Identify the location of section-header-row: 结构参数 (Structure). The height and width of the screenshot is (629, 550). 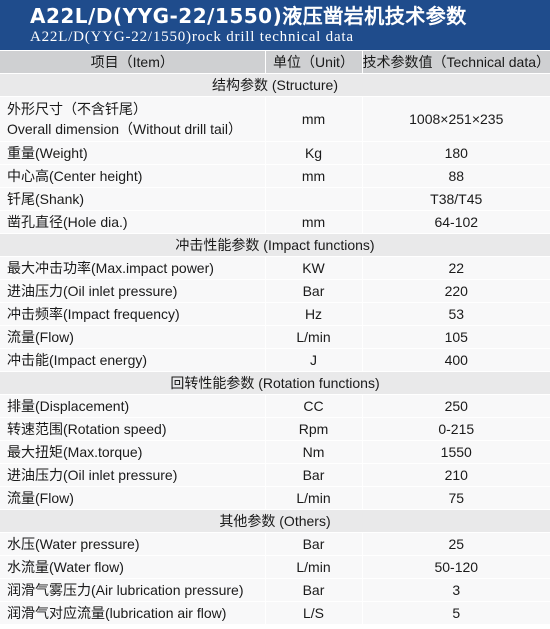
(275, 85).